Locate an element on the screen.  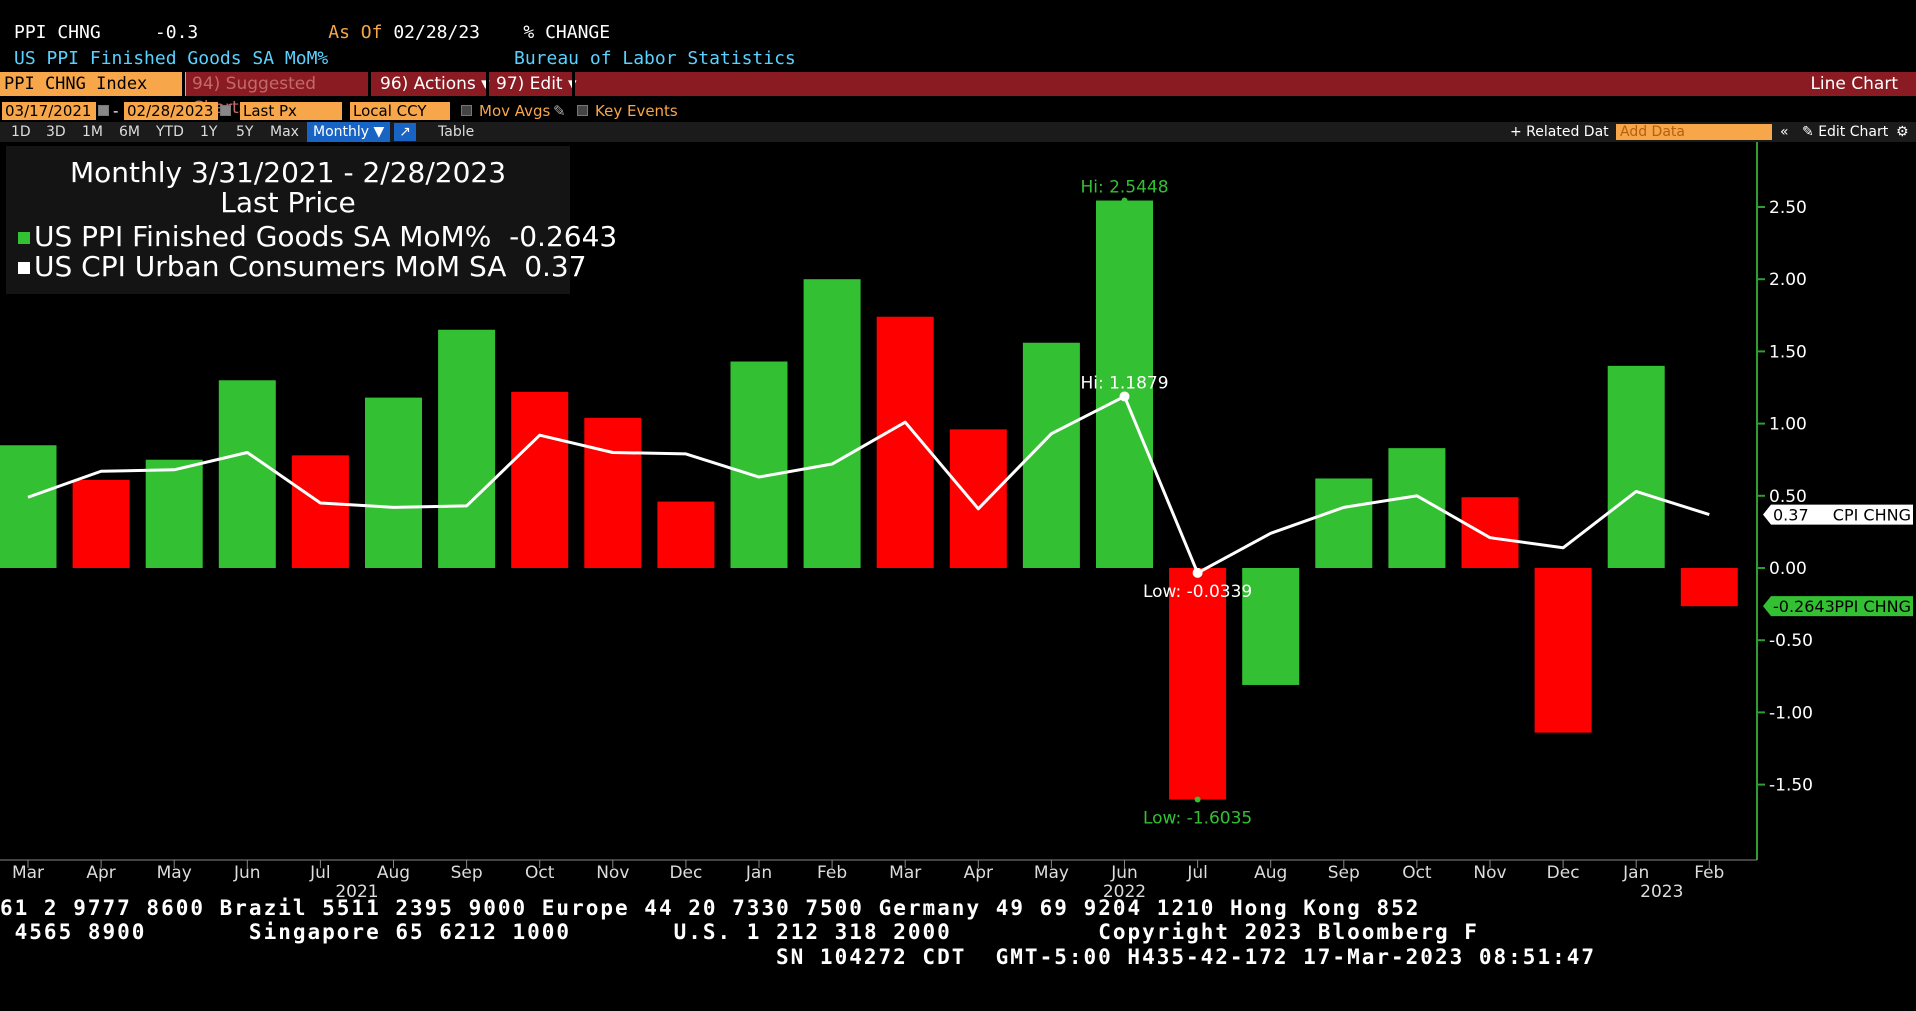
y-tick-label: 1.50 is located at coordinates (1788, 352).